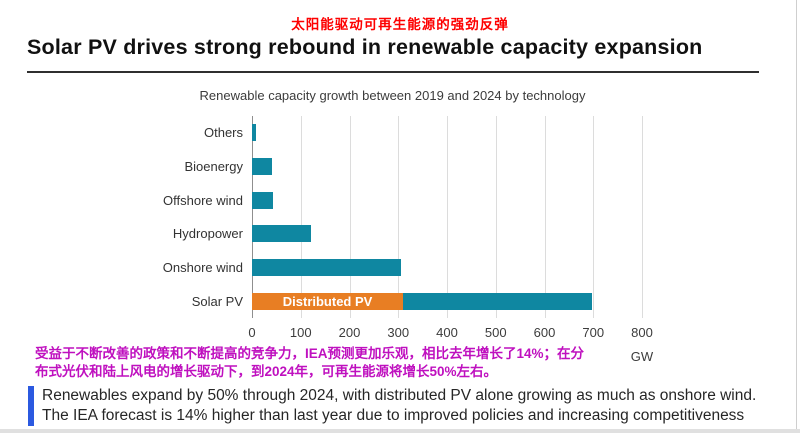  Describe the element at coordinates (400, 431) in the screenshot. I see `page-bottom-edge` at that location.